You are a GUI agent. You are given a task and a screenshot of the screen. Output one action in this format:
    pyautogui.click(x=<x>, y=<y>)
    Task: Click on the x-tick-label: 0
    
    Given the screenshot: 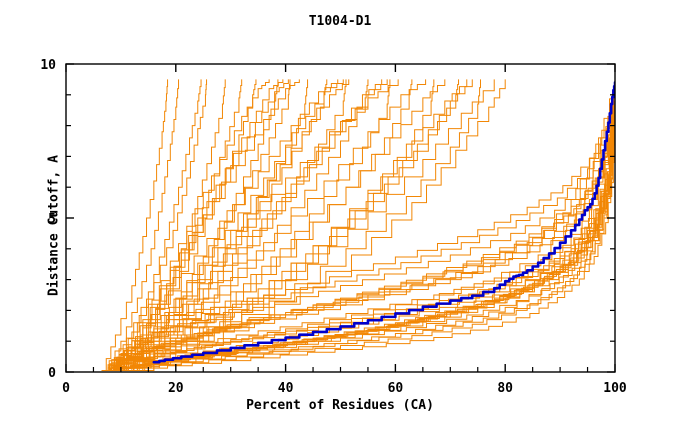 What is the action you would take?
    pyautogui.click(x=66, y=388)
    